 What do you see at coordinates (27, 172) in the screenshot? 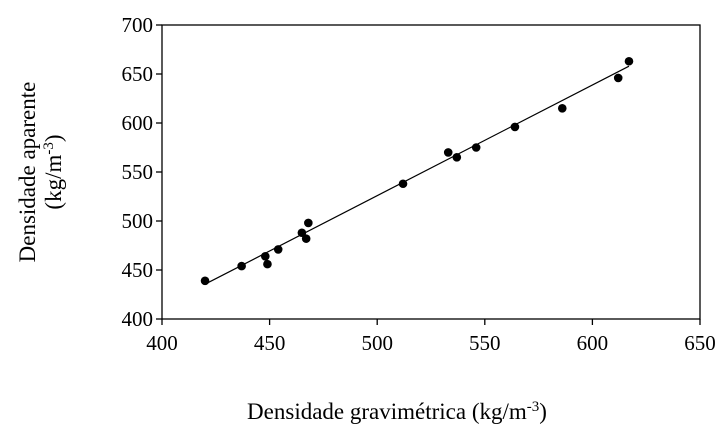
I see `y-axis-title-line1: Densidade aparente` at bounding box center [27, 172].